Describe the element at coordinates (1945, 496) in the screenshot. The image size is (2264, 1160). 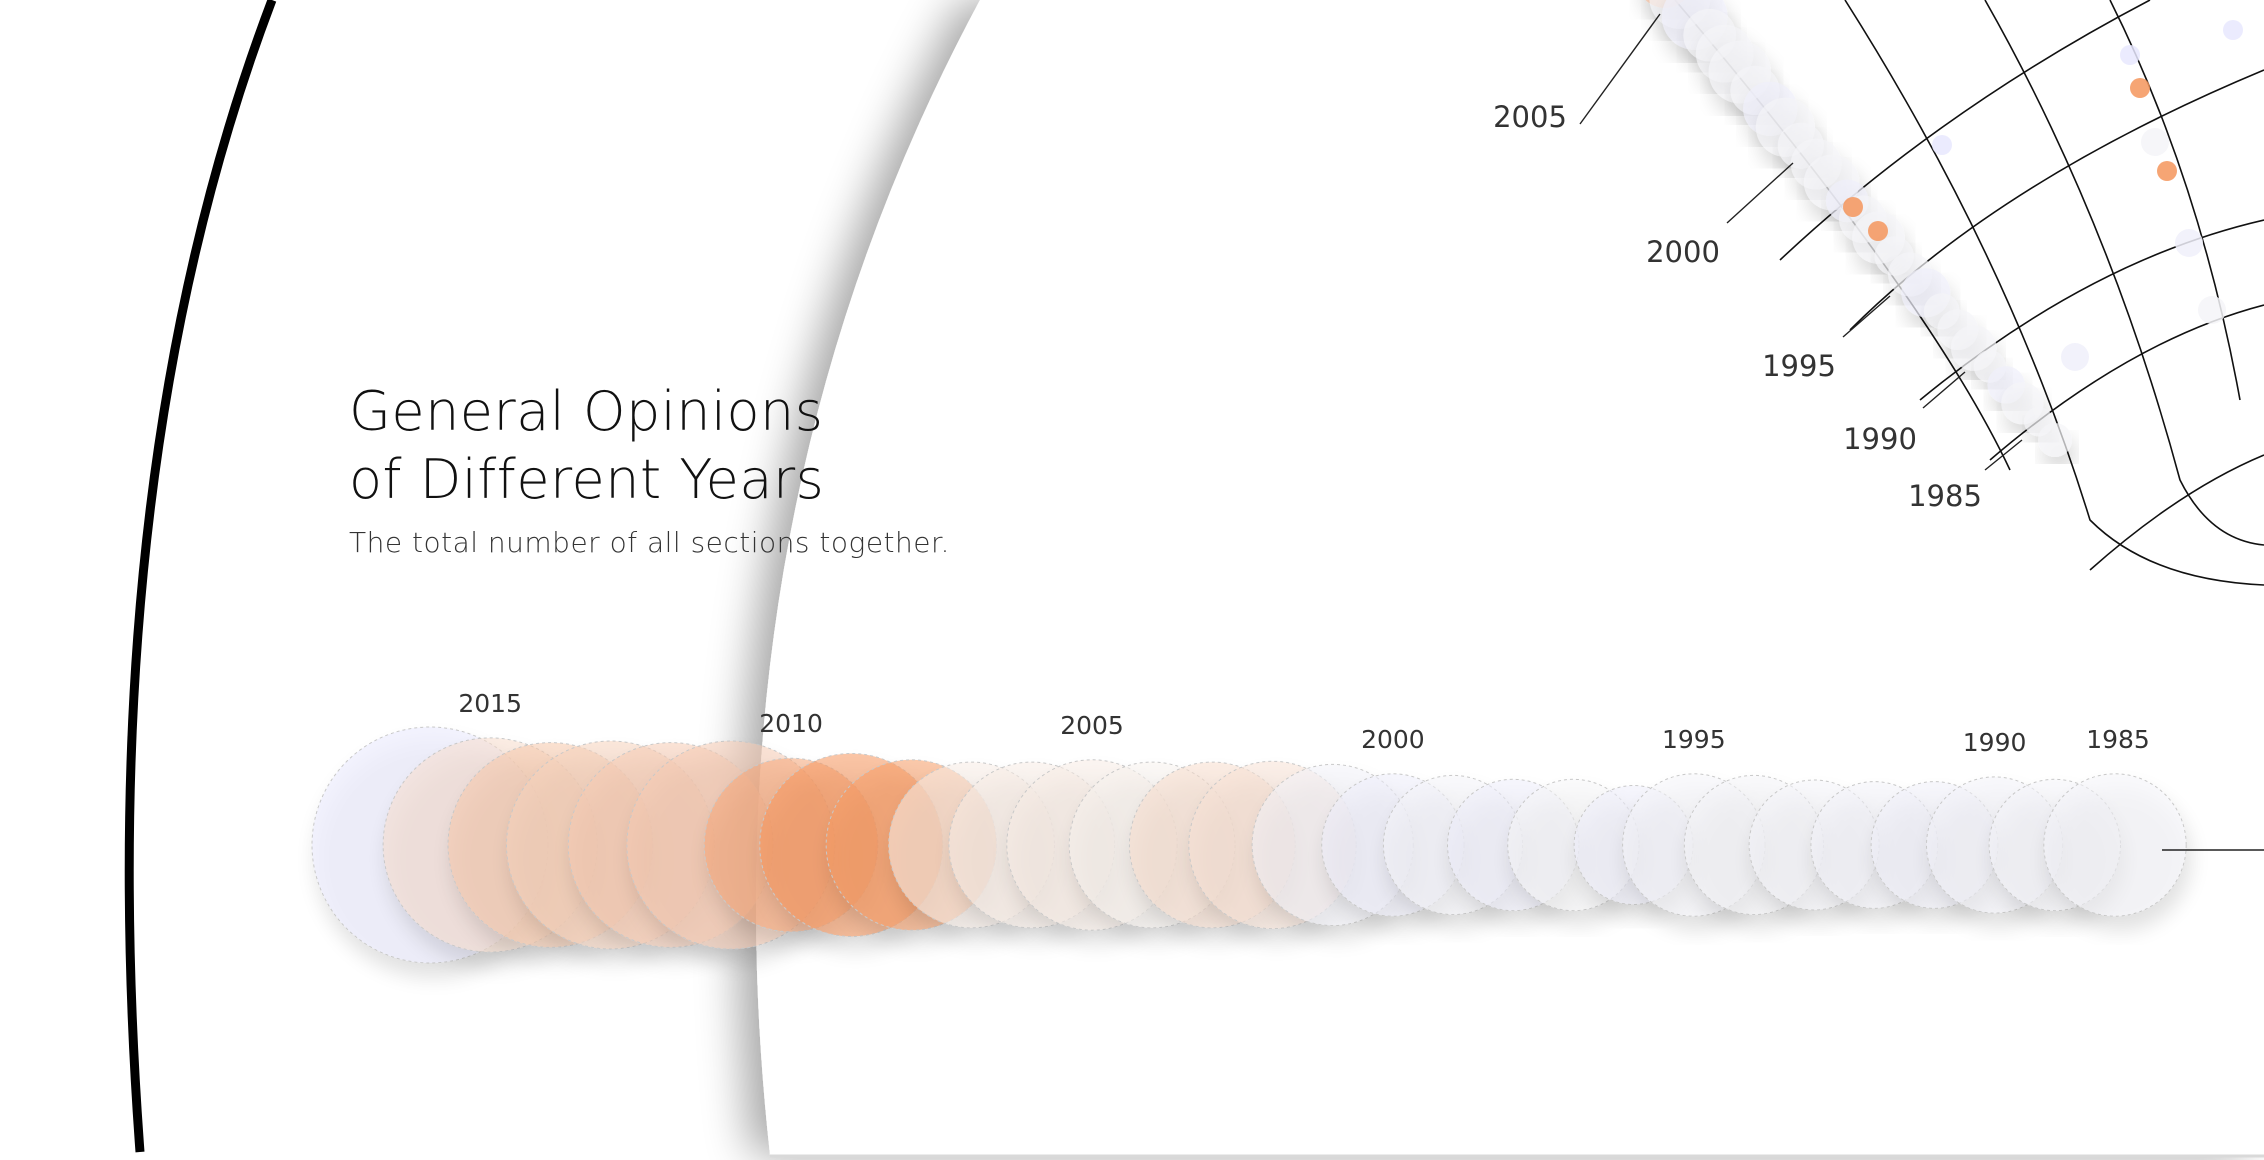
I see `arc-label-1985: 1985` at that location.